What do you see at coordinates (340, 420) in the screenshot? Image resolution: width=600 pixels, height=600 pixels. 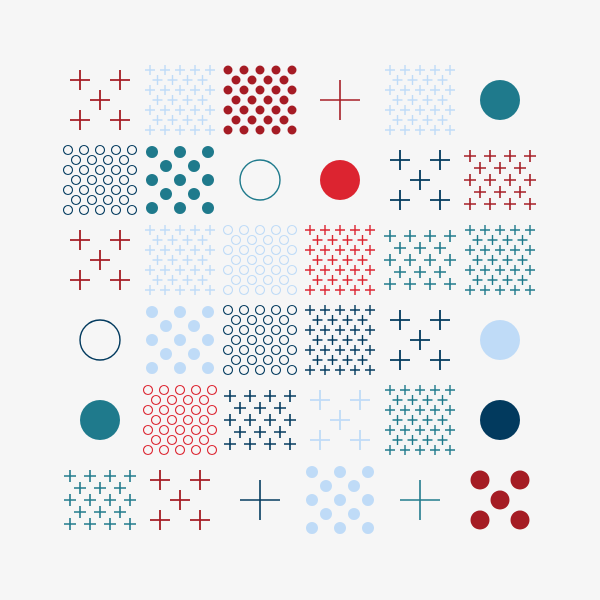 I see `tile-plus-quincunx` at bounding box center [340, 420].